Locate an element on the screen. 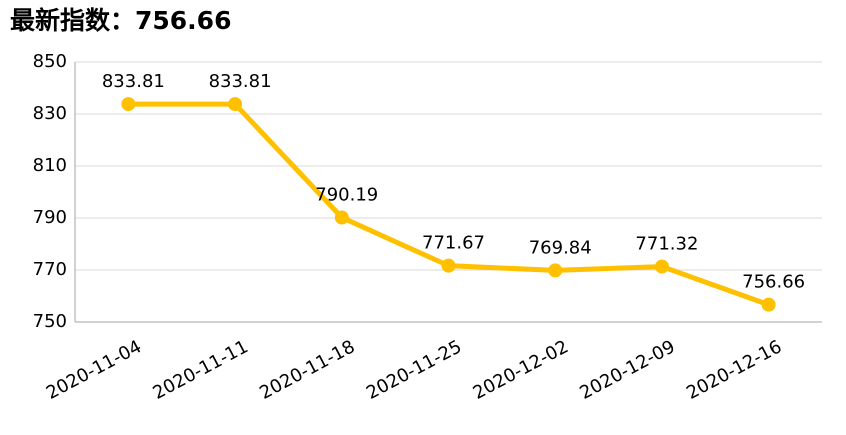 The width and height of the screenshot is (846, 435). data-label: 756.66 is located at coordinates (773, 282).